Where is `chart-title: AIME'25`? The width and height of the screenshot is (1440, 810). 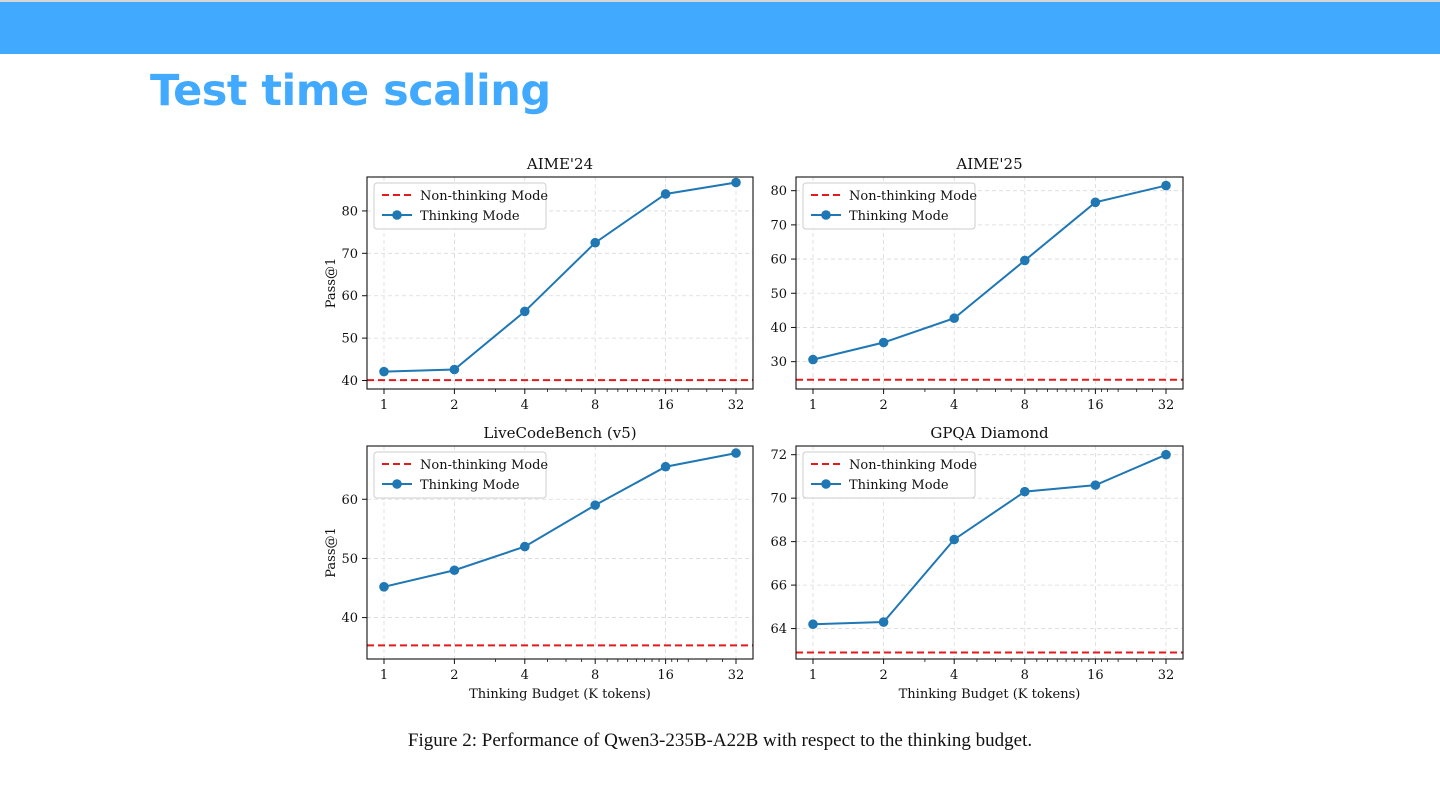
chart-title: AIME'25 is located at coordinates (988, 164).